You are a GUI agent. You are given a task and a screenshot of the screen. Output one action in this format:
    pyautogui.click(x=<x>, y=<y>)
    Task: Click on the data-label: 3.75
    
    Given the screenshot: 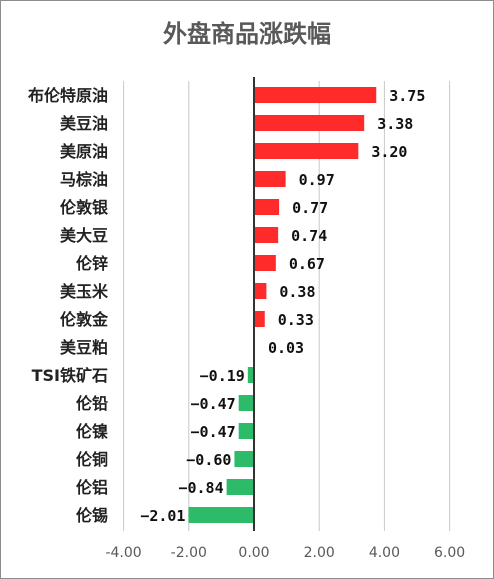 What is the action you would take?
    pyautogui.click(x=407, y=96)
    